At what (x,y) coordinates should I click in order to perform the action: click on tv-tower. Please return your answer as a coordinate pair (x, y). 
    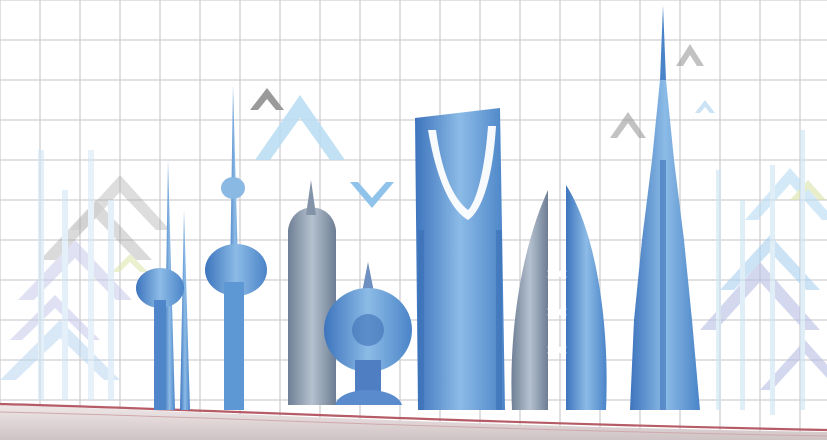
    Looking at the image, I should click on (236, 247).